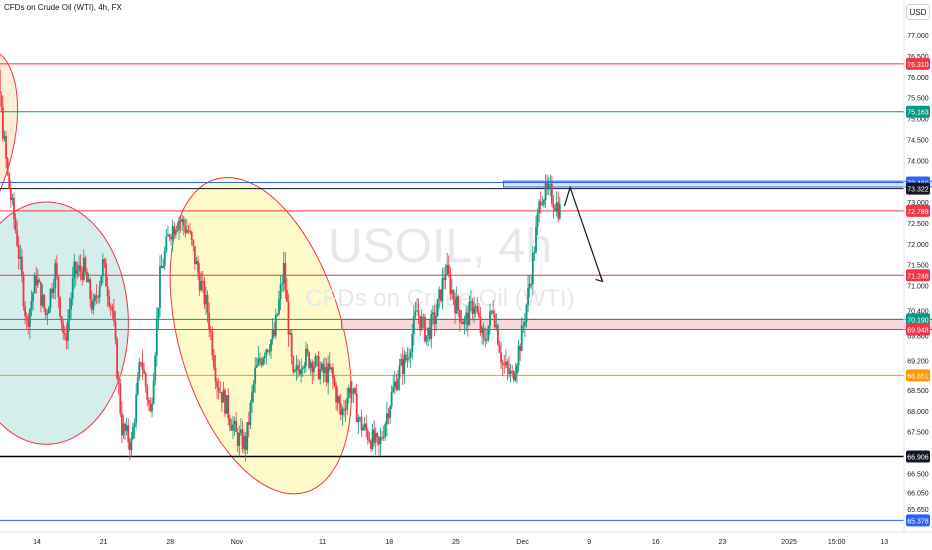 The width and height of the screenshot is (932, 550). What do you see at coordinates (170, 542) in the screenshot?
I see `time-tick-label: 28` at bounding box center [170, 542].